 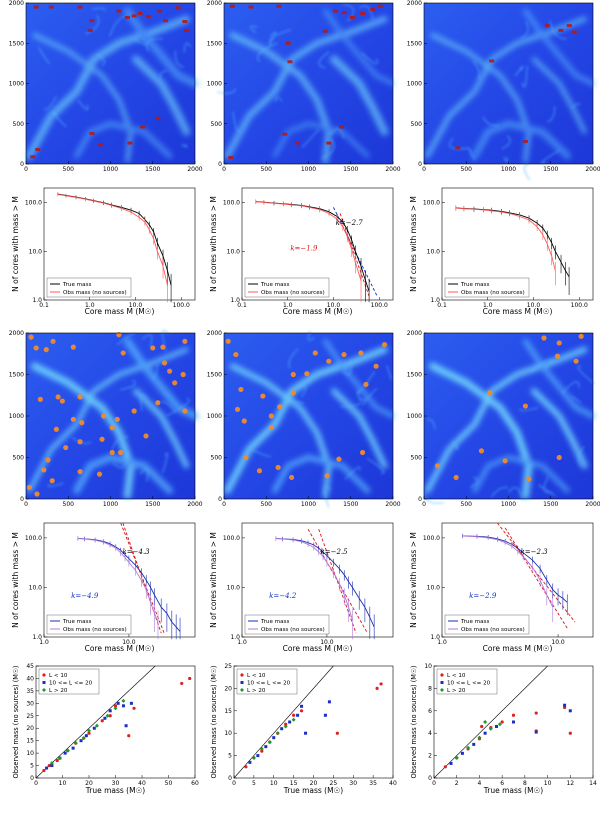 What do you see at coordinates (467, 681) in the screenshot?
I see `scatter-legend: L < 10 10 <= L <= 20L > 20` at bounding box center [467, 681].